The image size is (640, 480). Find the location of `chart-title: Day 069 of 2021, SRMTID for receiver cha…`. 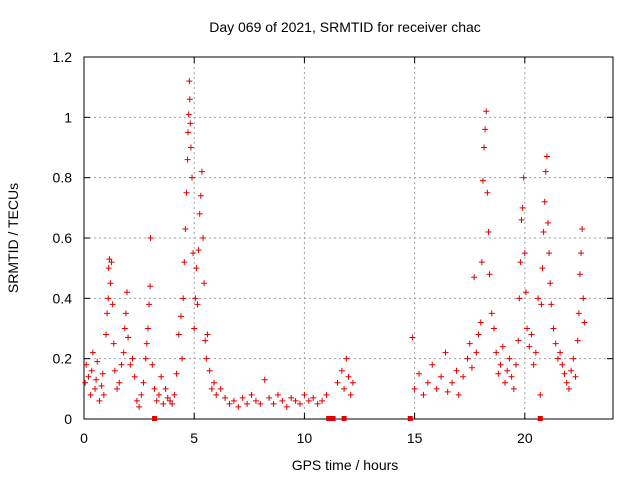

chart-title: Day 069 of 2021, SRMTID for receiver cha… is located at coordinates (345, 27).